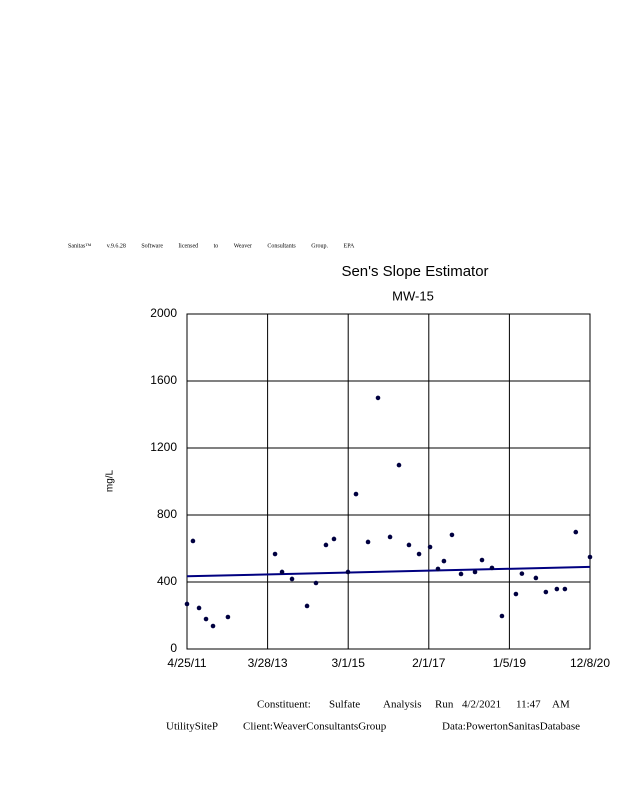  I want to click on footer-text: AM, so click(561, 705).